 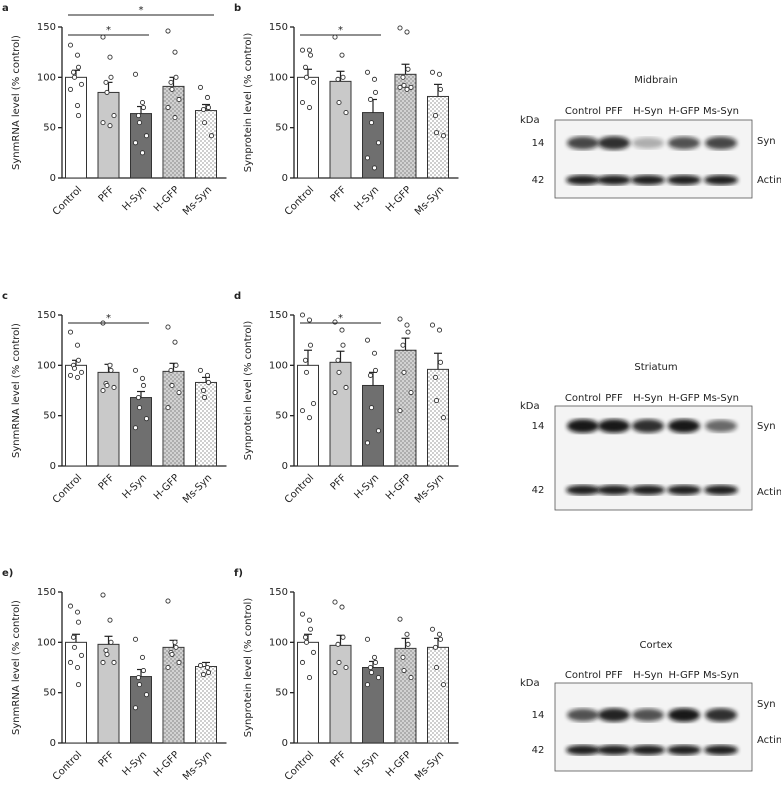 What do you see at coordinates (281, 693) in the screenshot?
I see `y-tick-label: 50` at bounding box center [281, 693].